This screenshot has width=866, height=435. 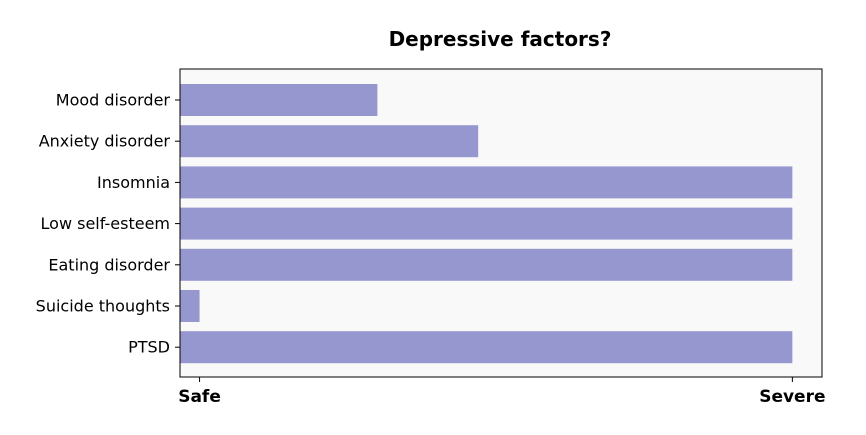 I want to click on bar-eating-disorder, so click(x=486, y=264).